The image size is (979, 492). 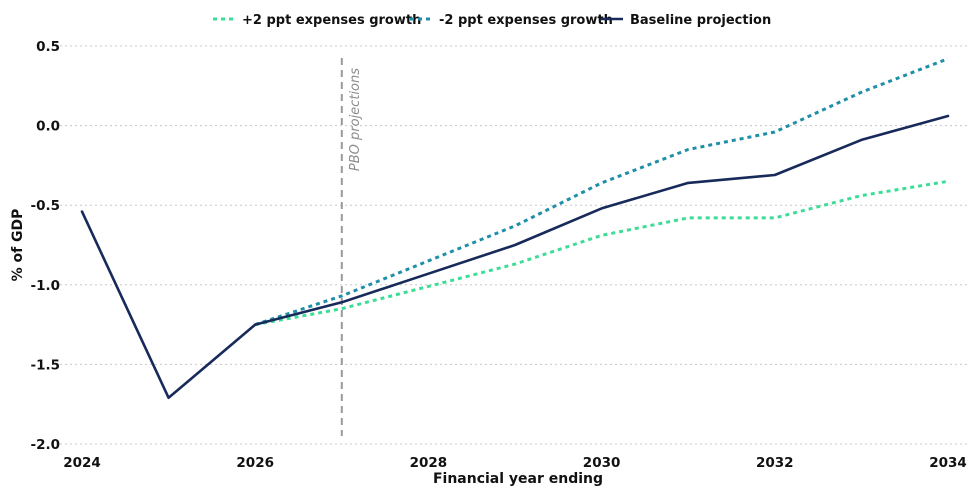 What do you see at coordinates (45, 246) in the screenshot?
I see `y-axis-ticks: 0.5 0.0 -0.5 -1.0 -1.5 -2.0` at bounding box center [45, 246].